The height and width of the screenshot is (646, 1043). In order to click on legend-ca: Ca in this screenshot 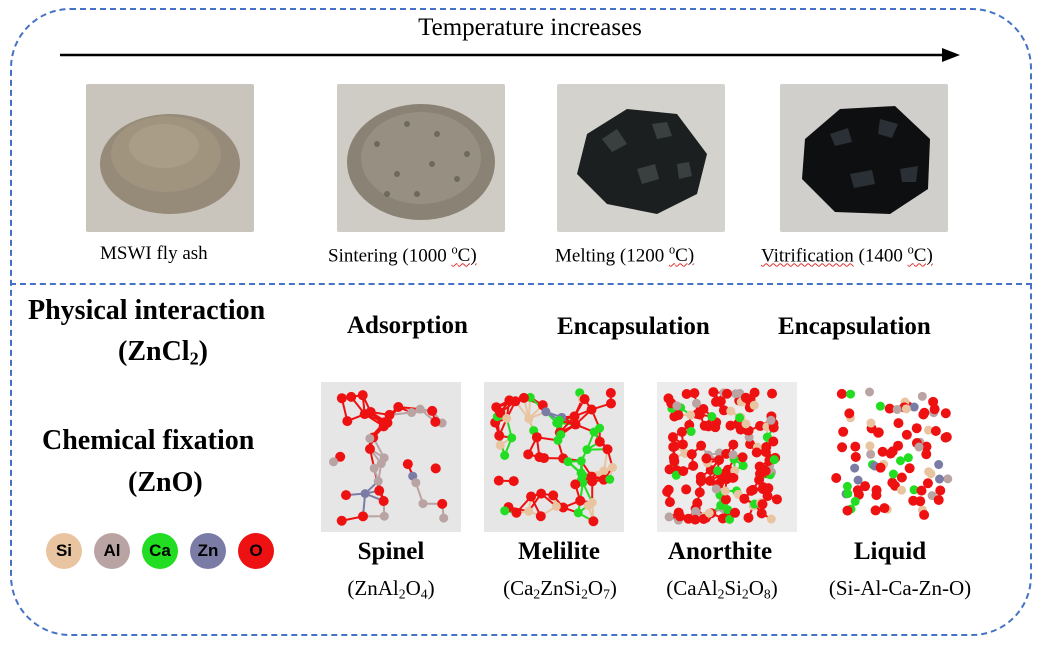, I will do `click(160, 551)`.